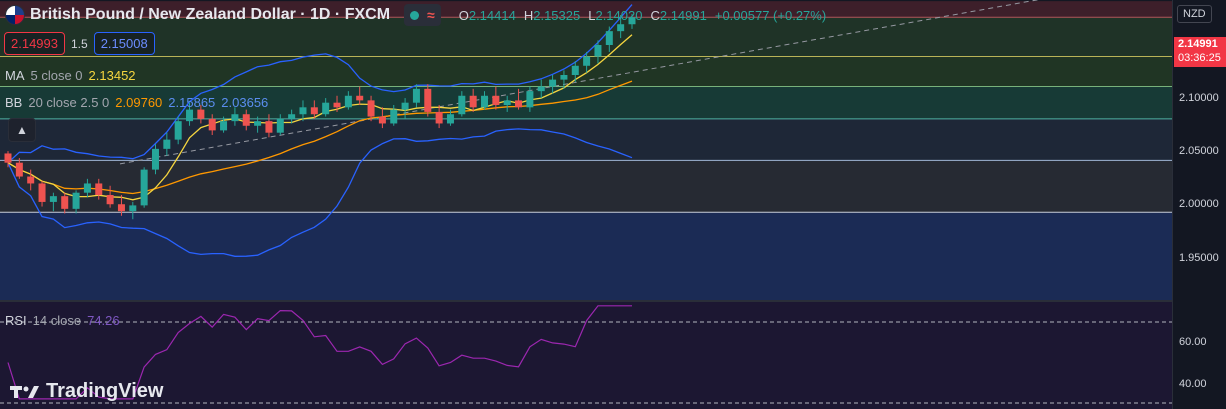 This screenshot has height=409, width=1226. Describe the element at coordinates (422, 15) in the screenshot. I see `market-status: ≈` at that location.